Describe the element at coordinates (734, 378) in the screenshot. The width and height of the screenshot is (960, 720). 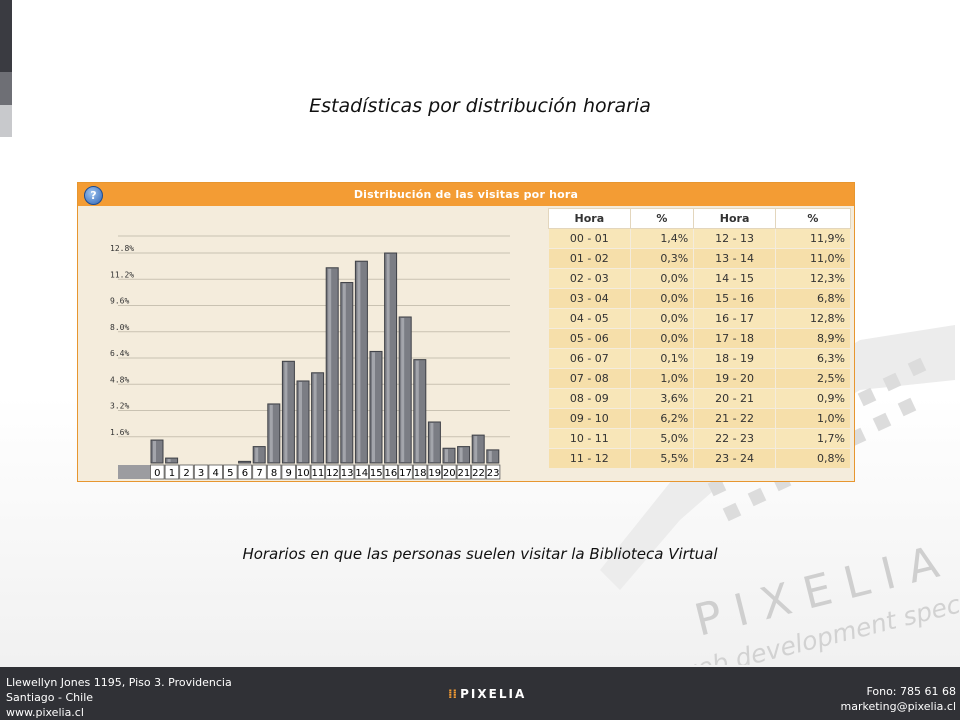
I see `hour-range-cell: 19 - 20` at that location.